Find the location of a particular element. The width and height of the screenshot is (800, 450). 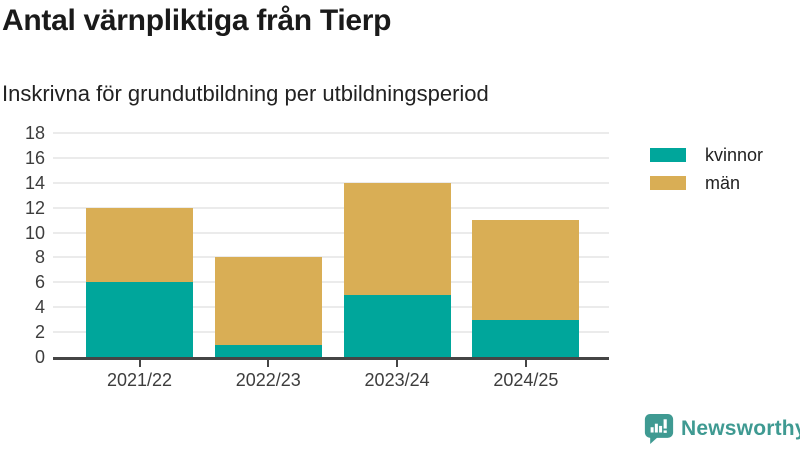

y-axis-tick-label: 12 is located at coordinates (34, 207).